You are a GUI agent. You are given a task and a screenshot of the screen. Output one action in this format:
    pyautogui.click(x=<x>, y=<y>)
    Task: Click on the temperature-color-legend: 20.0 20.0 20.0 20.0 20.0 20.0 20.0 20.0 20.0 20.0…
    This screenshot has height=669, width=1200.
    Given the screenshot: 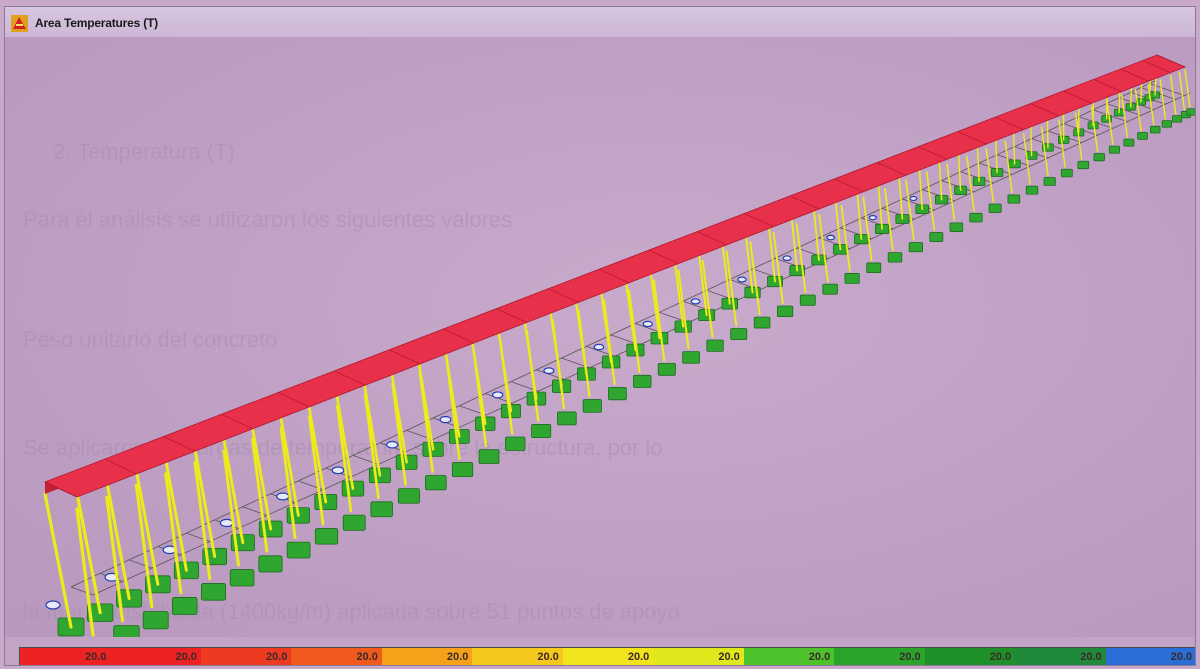 What is the action you would take?
    pyautogui.click(x=607, y=656)
    